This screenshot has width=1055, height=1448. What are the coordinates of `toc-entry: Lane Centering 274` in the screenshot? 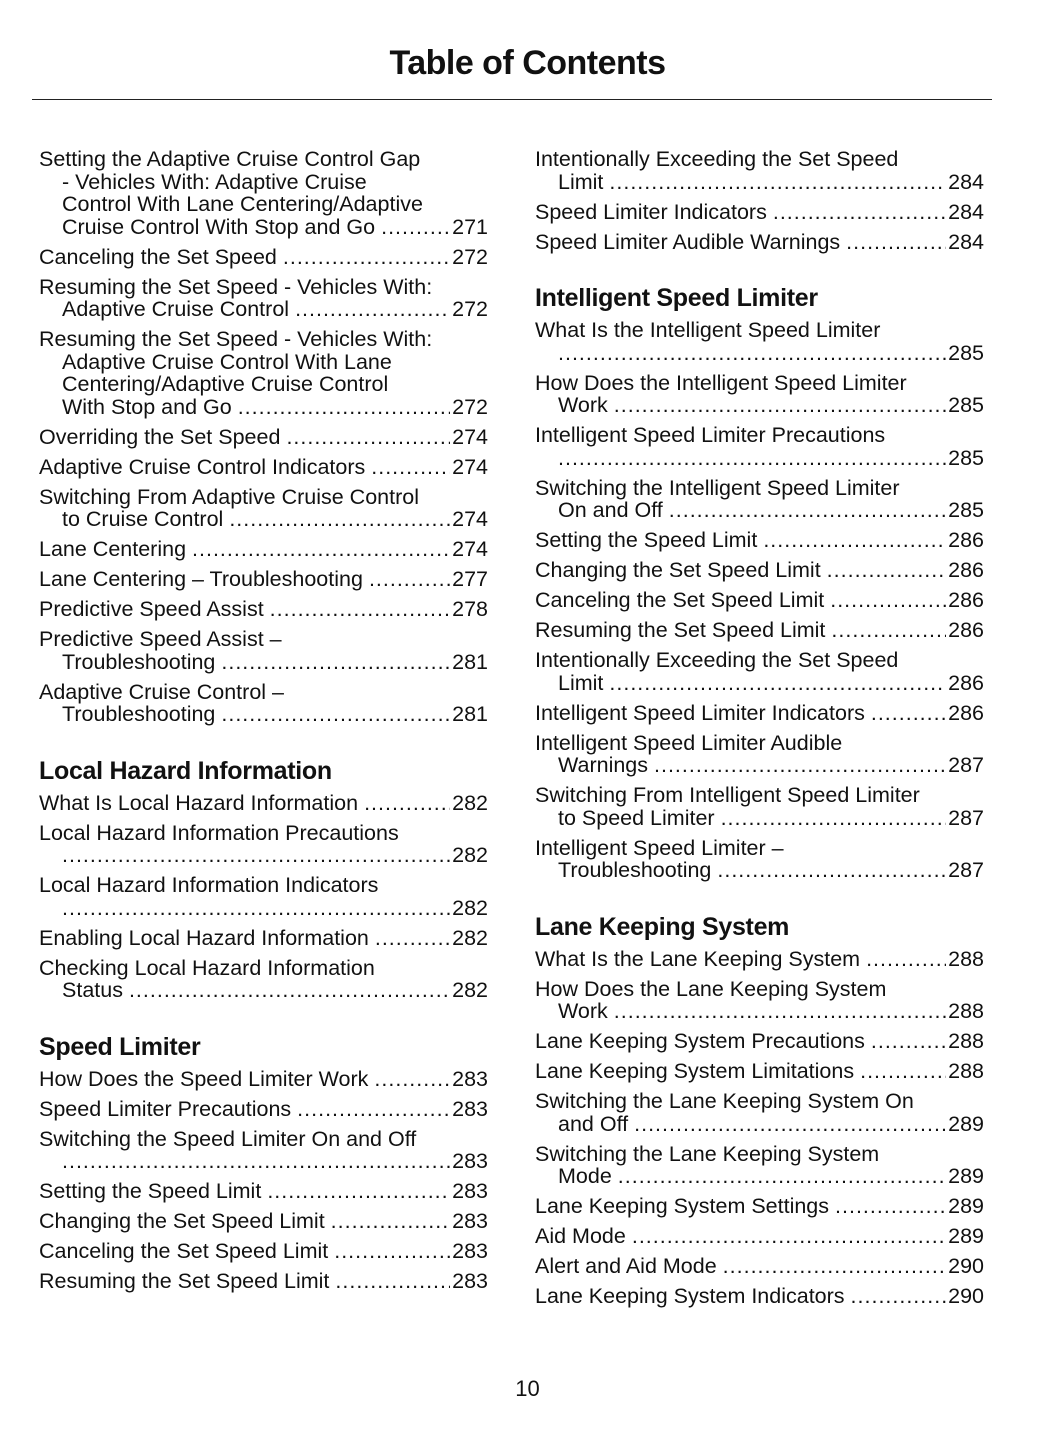 It's located at (263, 549).